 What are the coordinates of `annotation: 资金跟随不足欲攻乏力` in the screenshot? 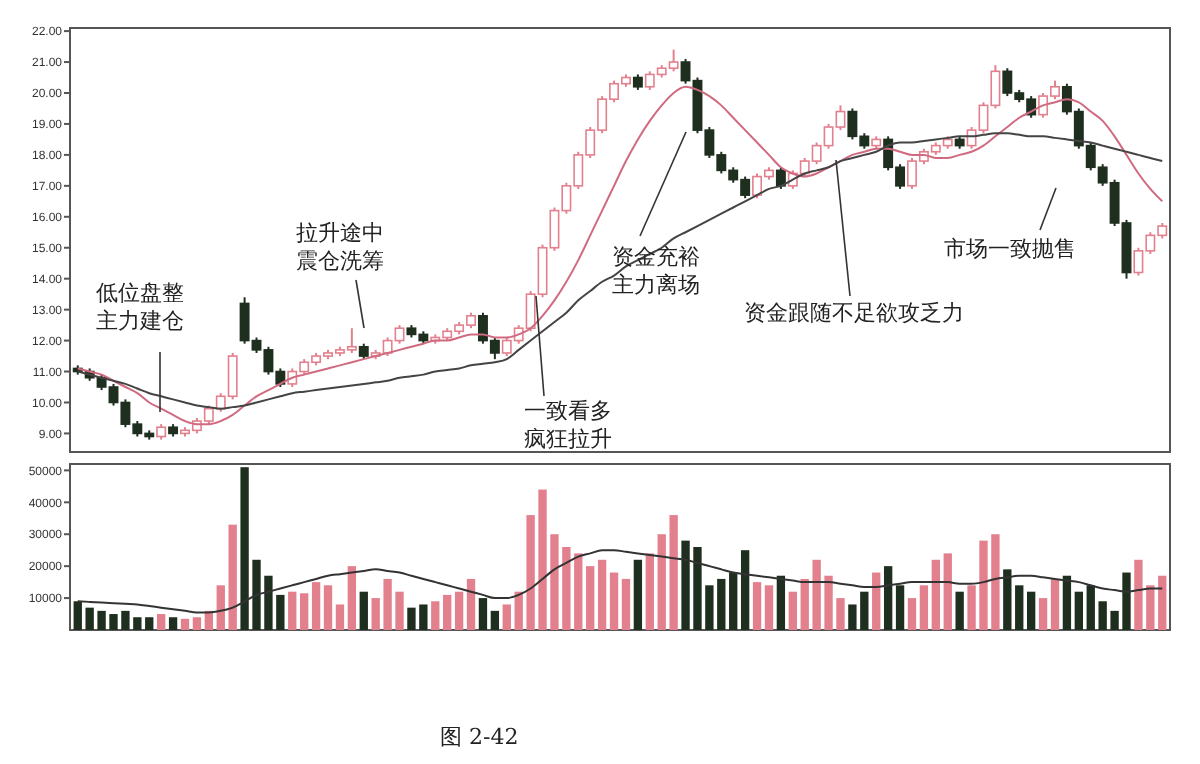 It's located at (854, 313).